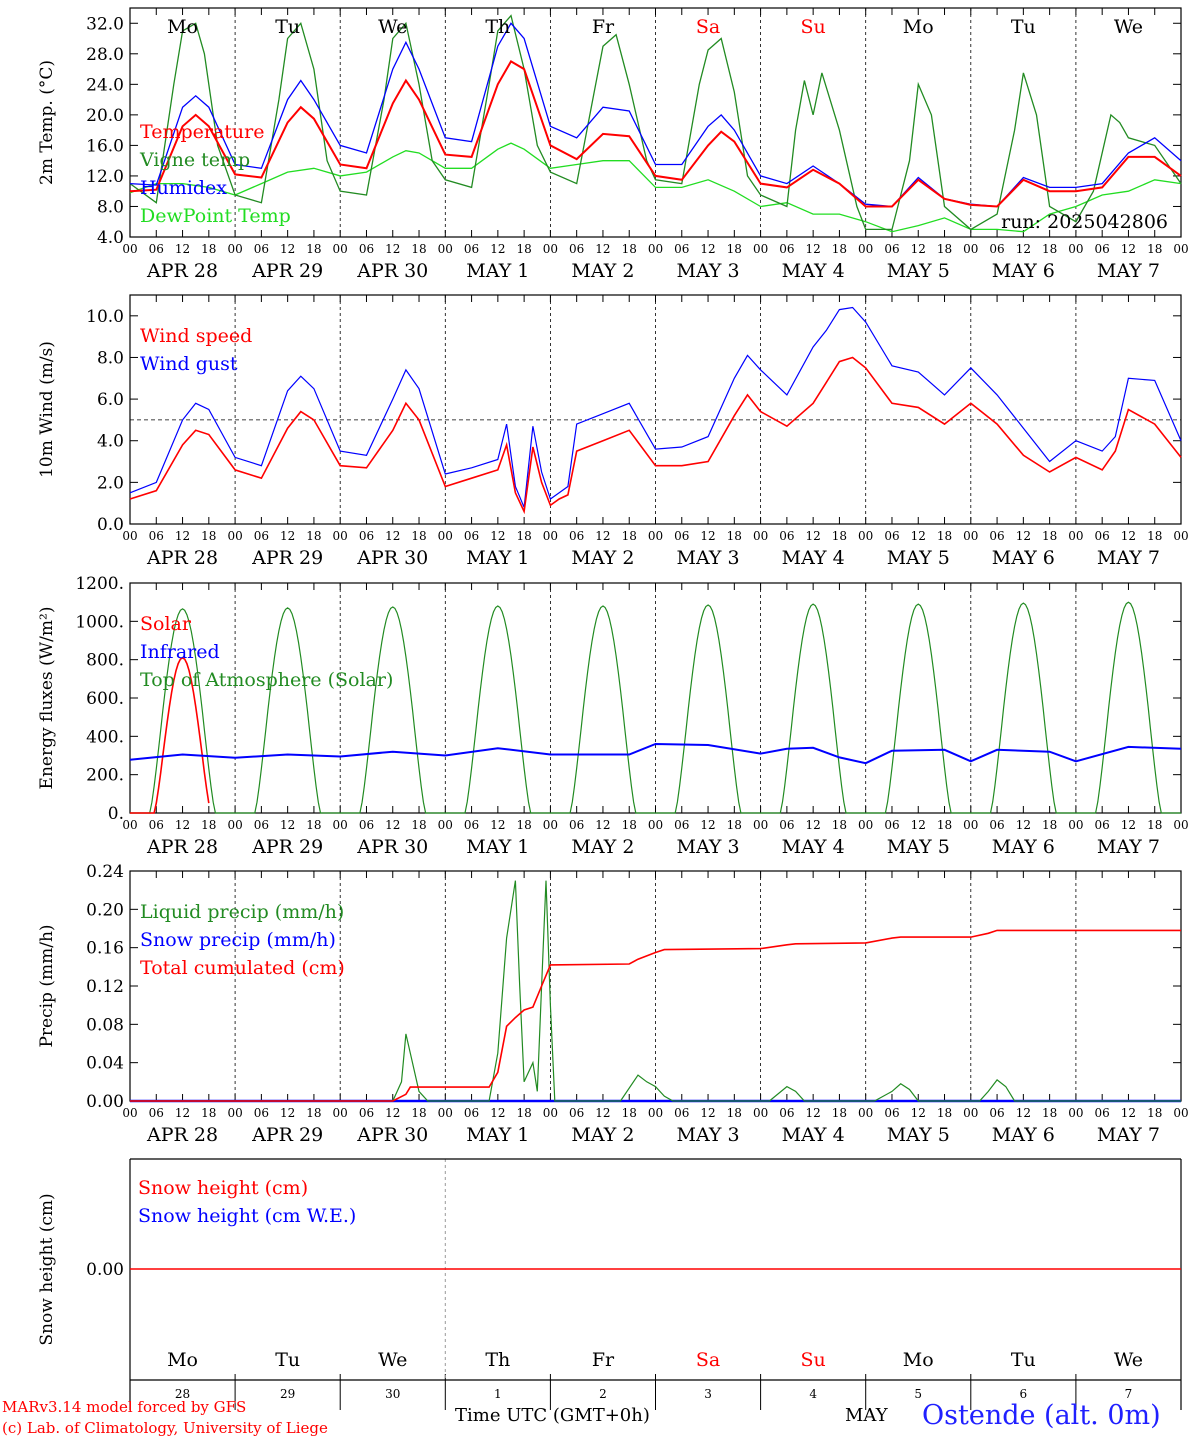  I want to click on y-tick-label: 0.00, so click(105, 1270).